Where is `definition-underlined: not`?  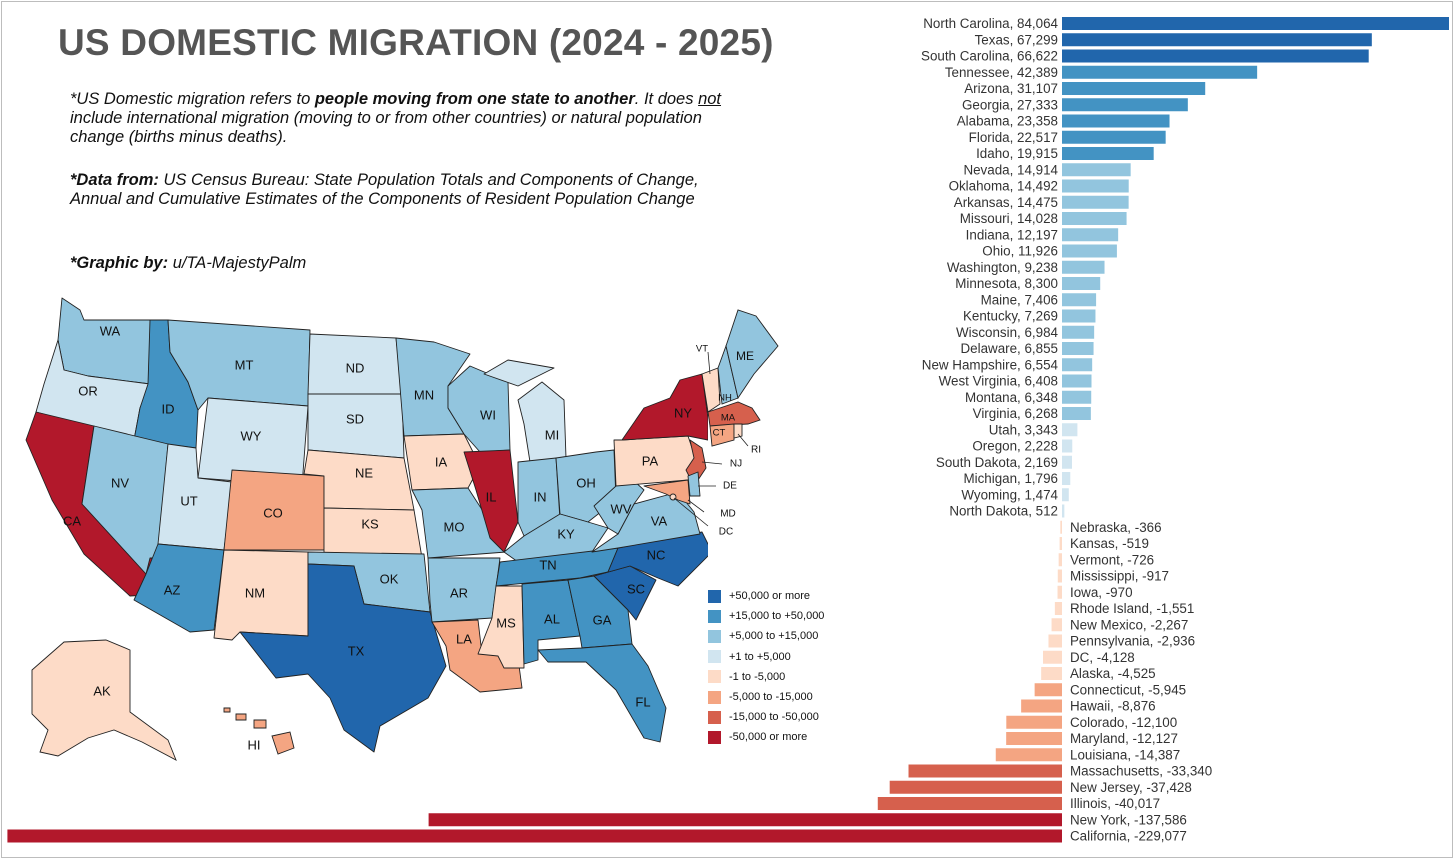
definition-underlined: not is located at coordinates (710, 99).